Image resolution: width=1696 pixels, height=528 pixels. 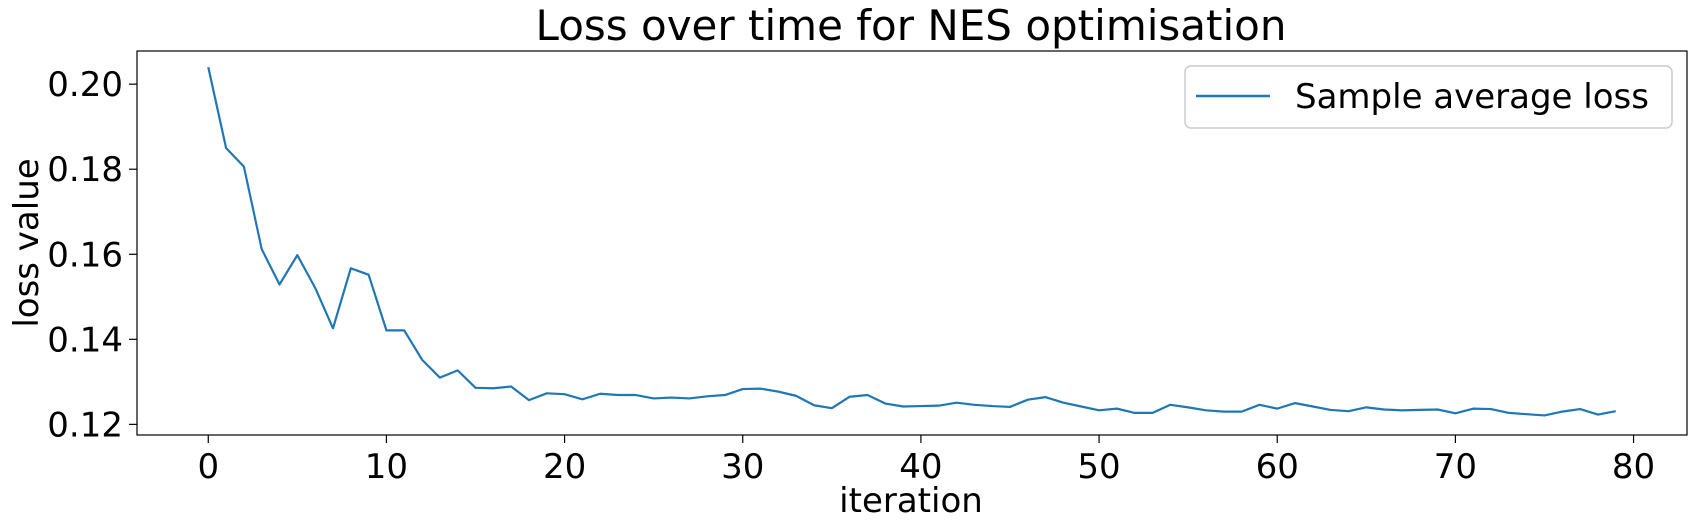 What do you see at coordinates (564, 467) in the screenshot?
I see `x-tick-label: 20` at bounding box center [564, 467].